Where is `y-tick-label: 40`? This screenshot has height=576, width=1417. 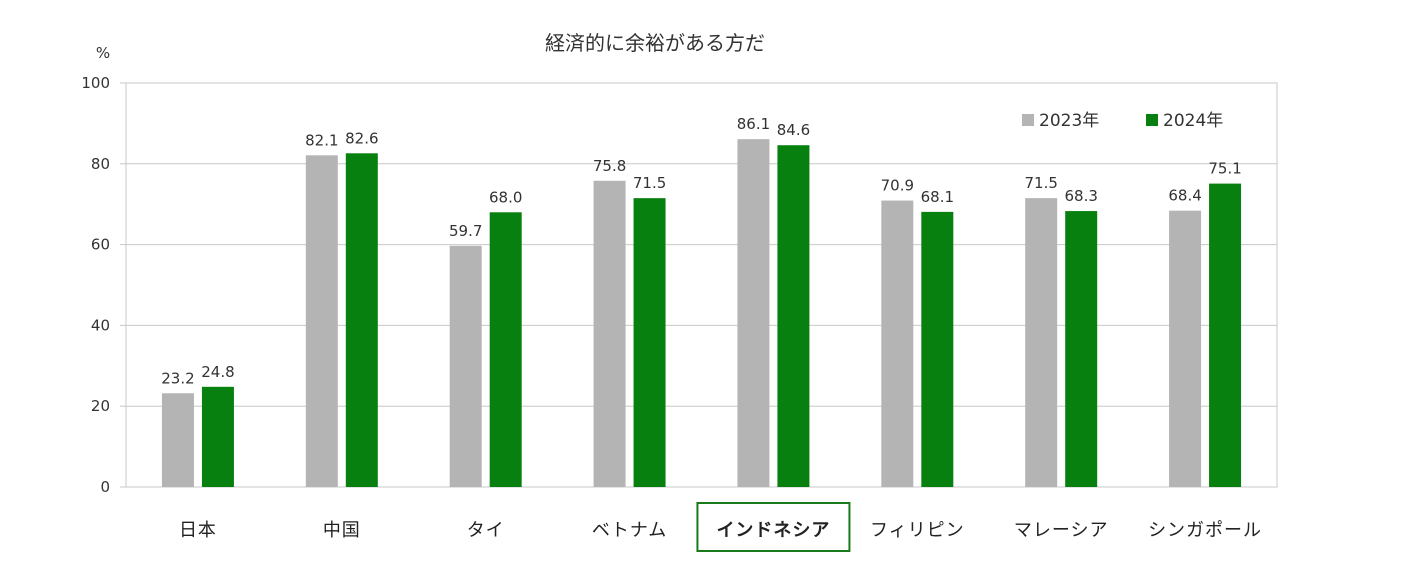
y-tick-label: 40 is located at coordinates (100, 325).